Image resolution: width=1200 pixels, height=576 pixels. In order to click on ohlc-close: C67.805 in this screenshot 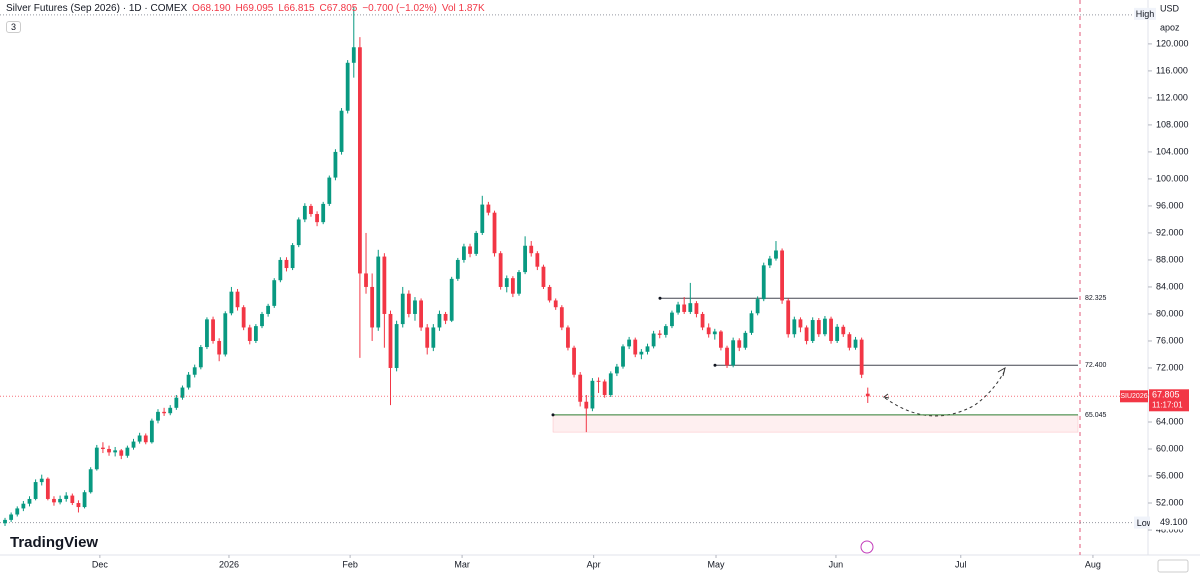, I will do `click(338, 8)`.